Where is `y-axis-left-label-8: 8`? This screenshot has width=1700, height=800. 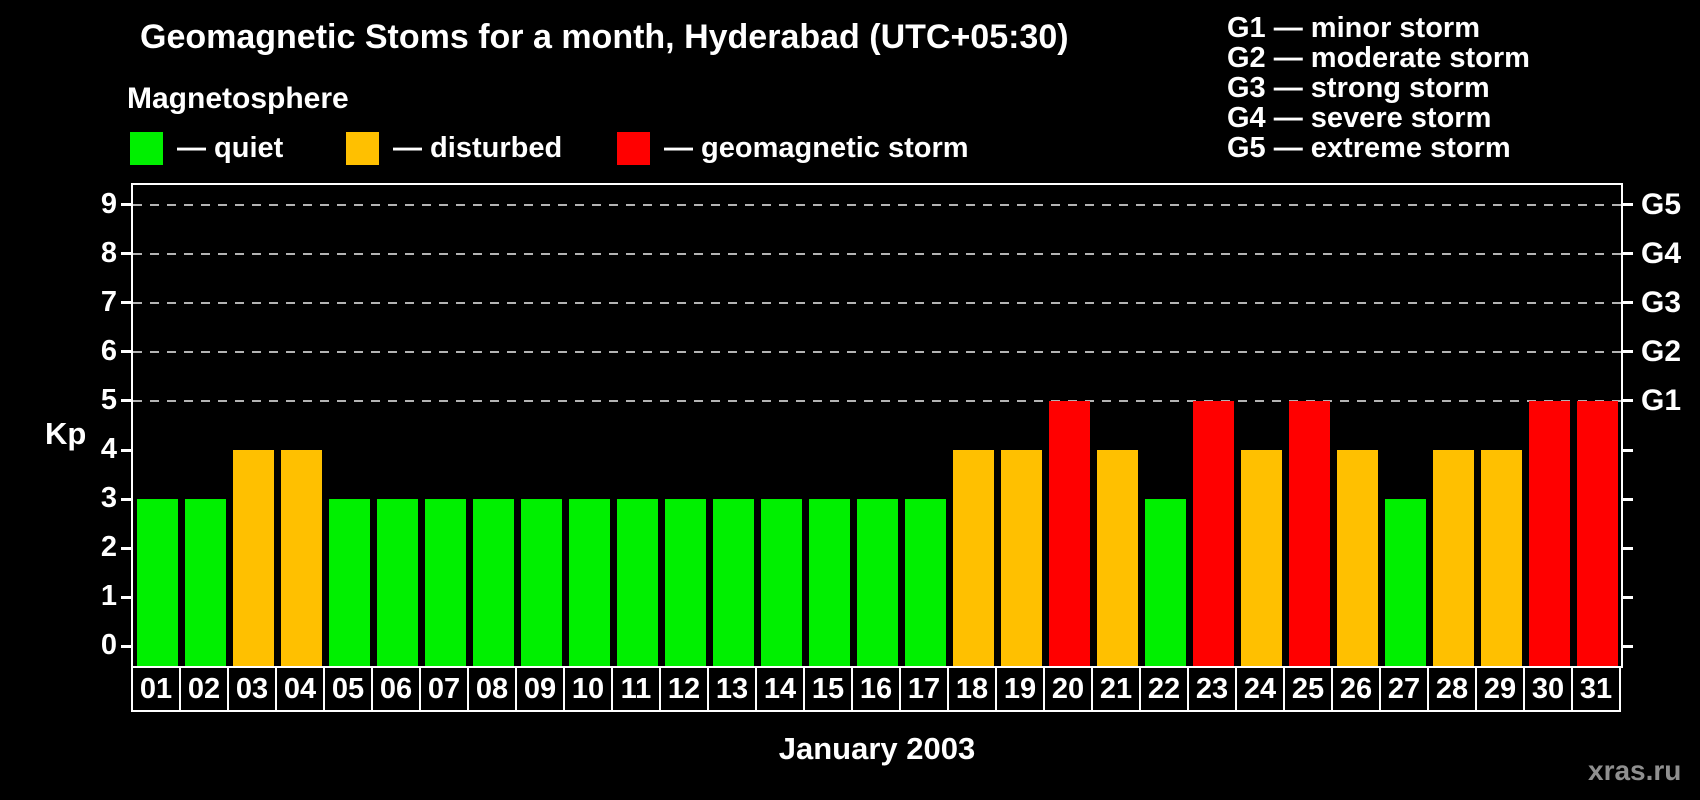 y-axis-left-label-8: 8 is located at coordinates (108, 252).